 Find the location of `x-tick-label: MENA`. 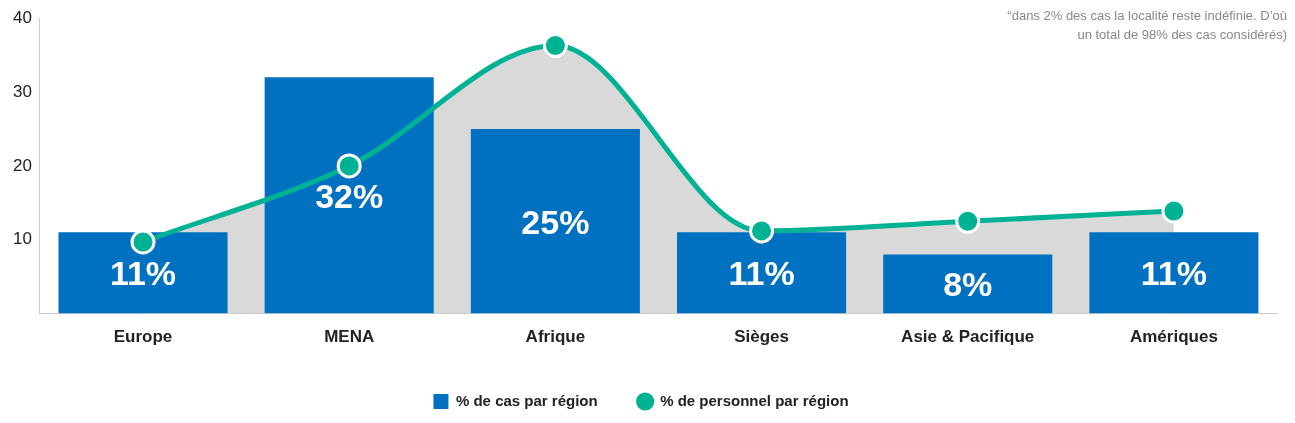

x-tick-label: MENA is located at coordinates (349, 337).